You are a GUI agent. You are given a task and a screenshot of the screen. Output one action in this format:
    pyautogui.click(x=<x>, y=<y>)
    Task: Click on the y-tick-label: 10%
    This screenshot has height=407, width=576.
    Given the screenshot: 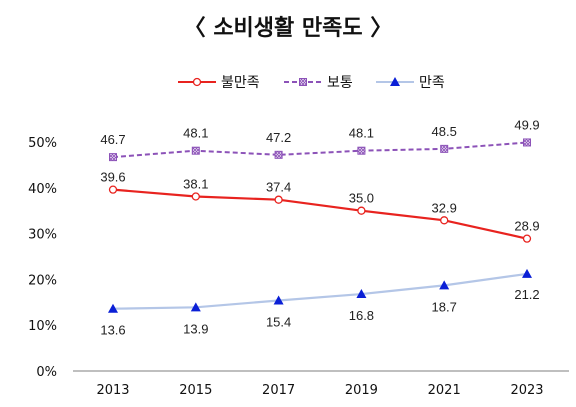 What is the action you would take?
    pyautogui.click(x=42, y=326)
    